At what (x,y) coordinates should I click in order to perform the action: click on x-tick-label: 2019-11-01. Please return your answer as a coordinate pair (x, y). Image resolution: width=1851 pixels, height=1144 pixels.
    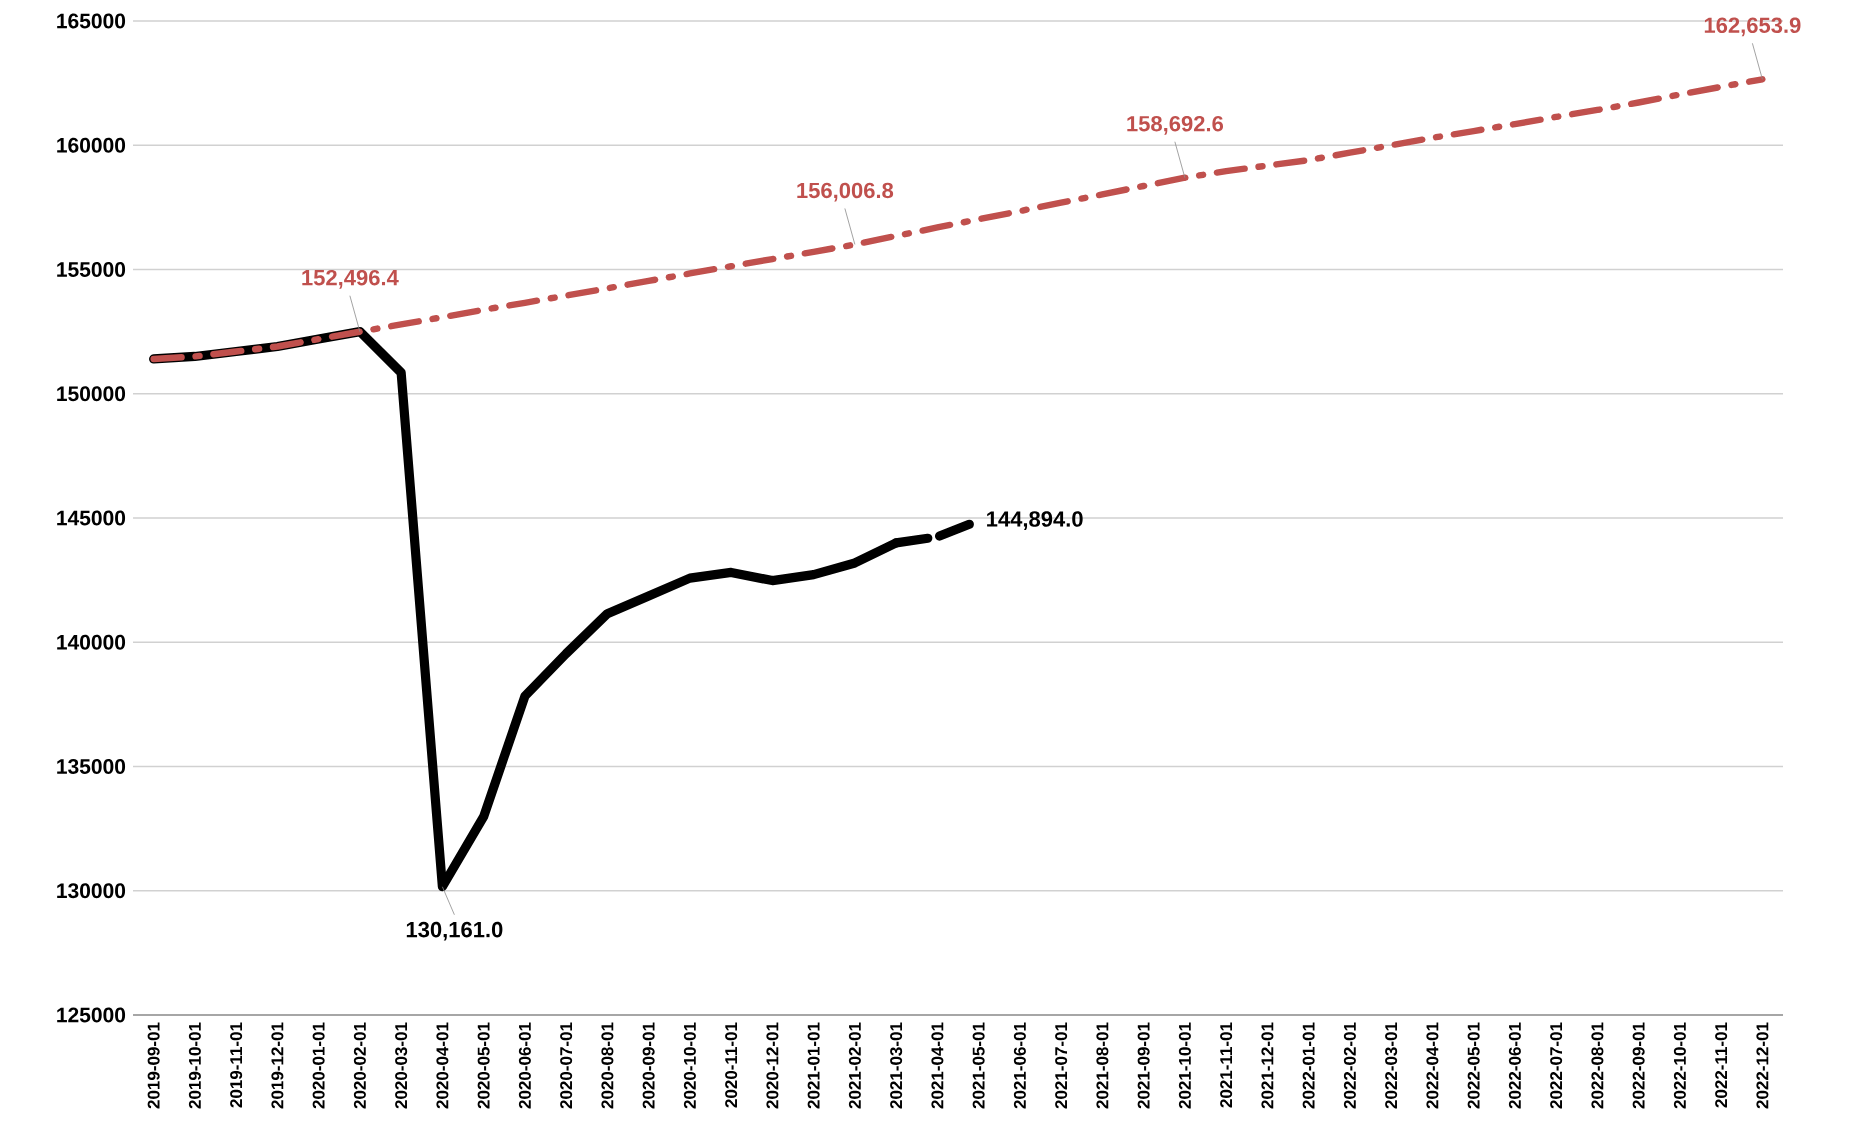
    Looking at the image, I should click on (236, 1065).